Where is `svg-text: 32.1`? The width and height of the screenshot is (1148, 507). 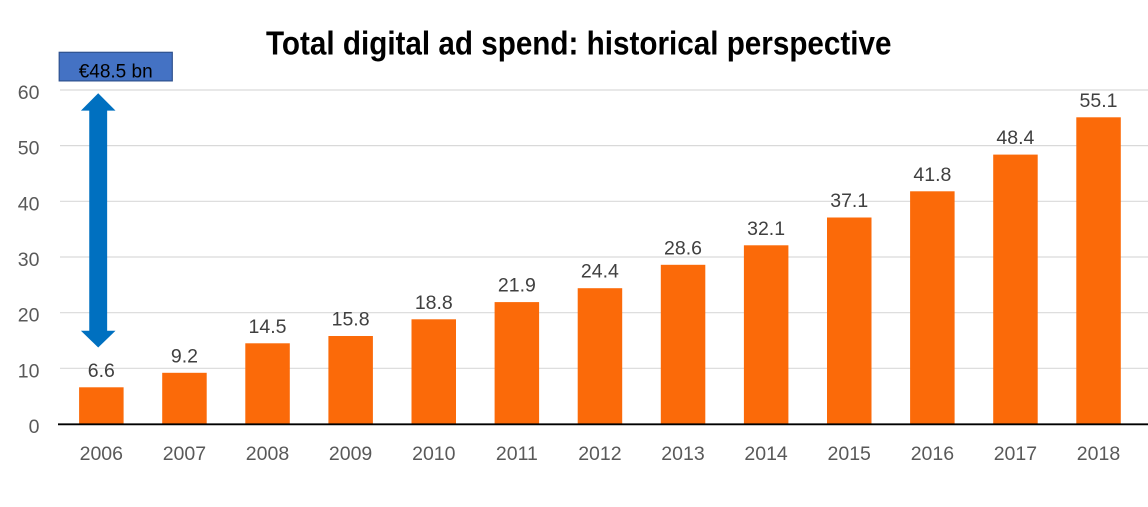
svg-text: 32.1 is located at coordinates (766, 229).